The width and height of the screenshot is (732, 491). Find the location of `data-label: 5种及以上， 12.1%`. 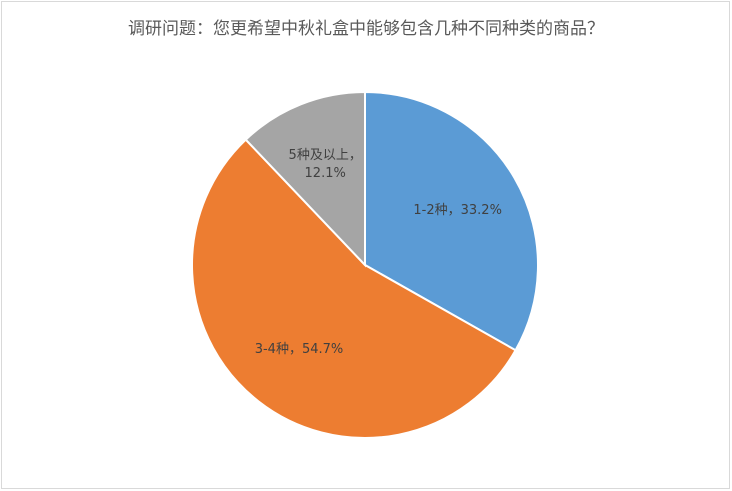

data-label: 5种及以上， 12.1% is located at coordinates (325, 165).